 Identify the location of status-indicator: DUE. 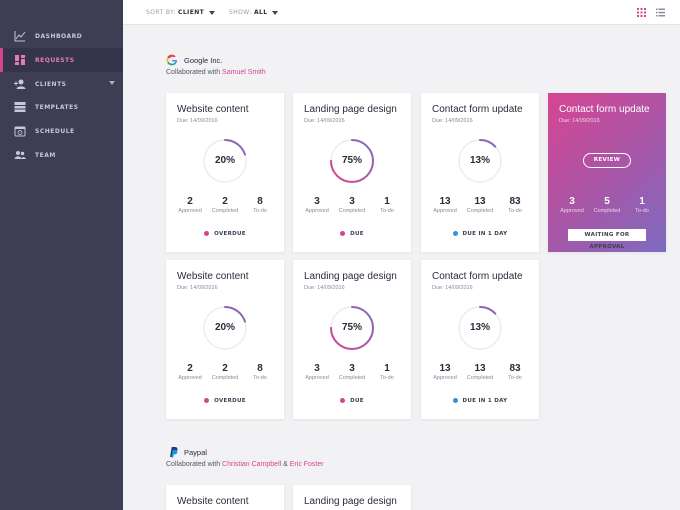
(352, 234).